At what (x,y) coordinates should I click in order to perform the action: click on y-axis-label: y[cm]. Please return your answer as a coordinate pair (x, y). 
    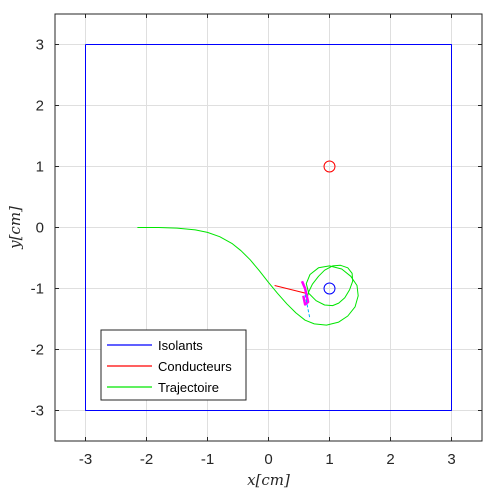
    Looking at the image, I should click on (15, 228).